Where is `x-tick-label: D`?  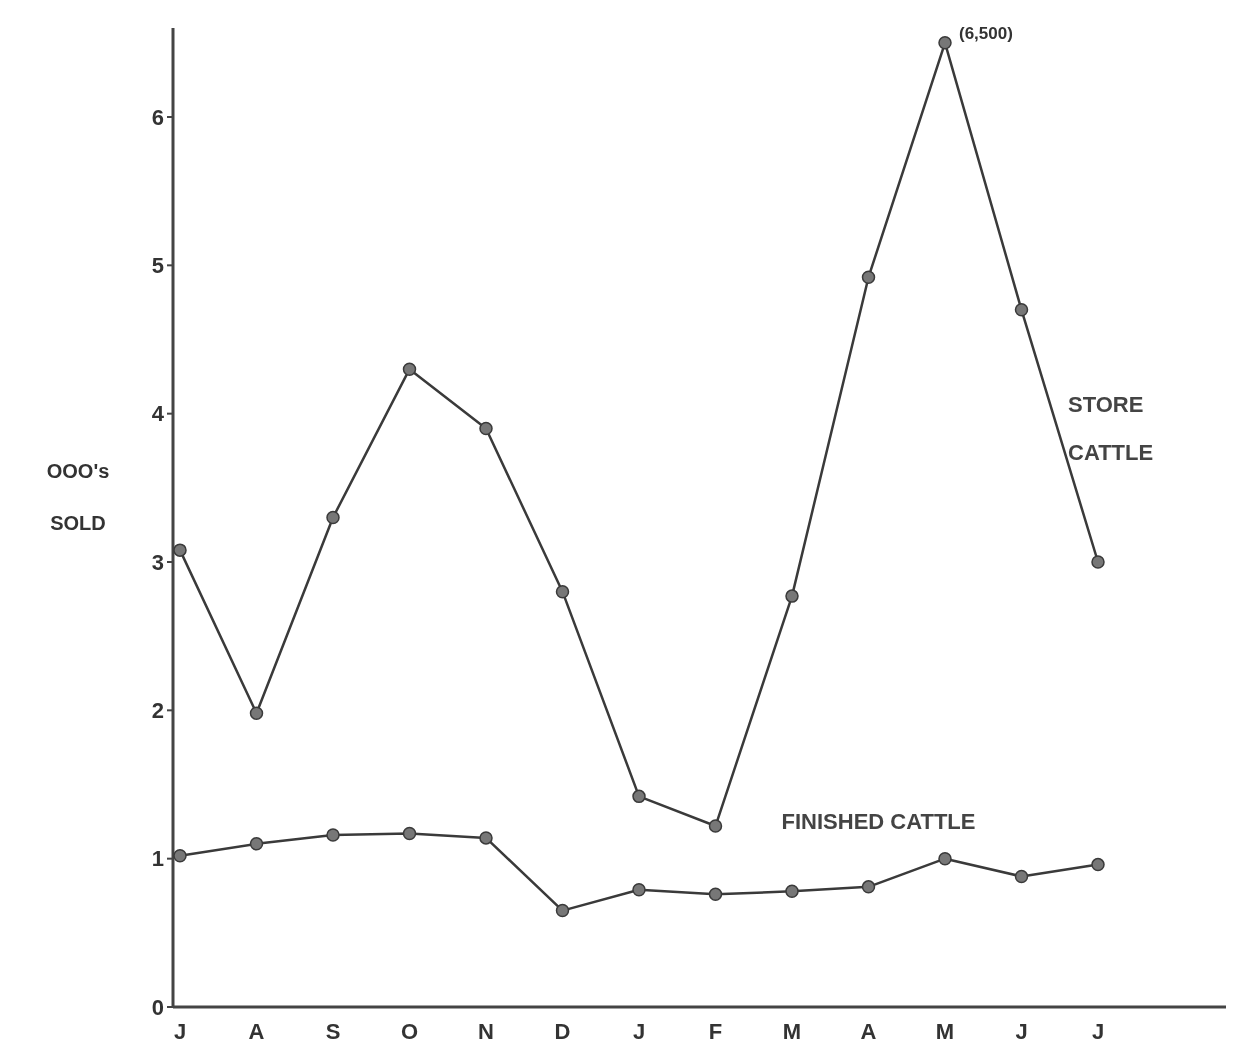
x-tick-label: D is located at coordinates (562, 1031).